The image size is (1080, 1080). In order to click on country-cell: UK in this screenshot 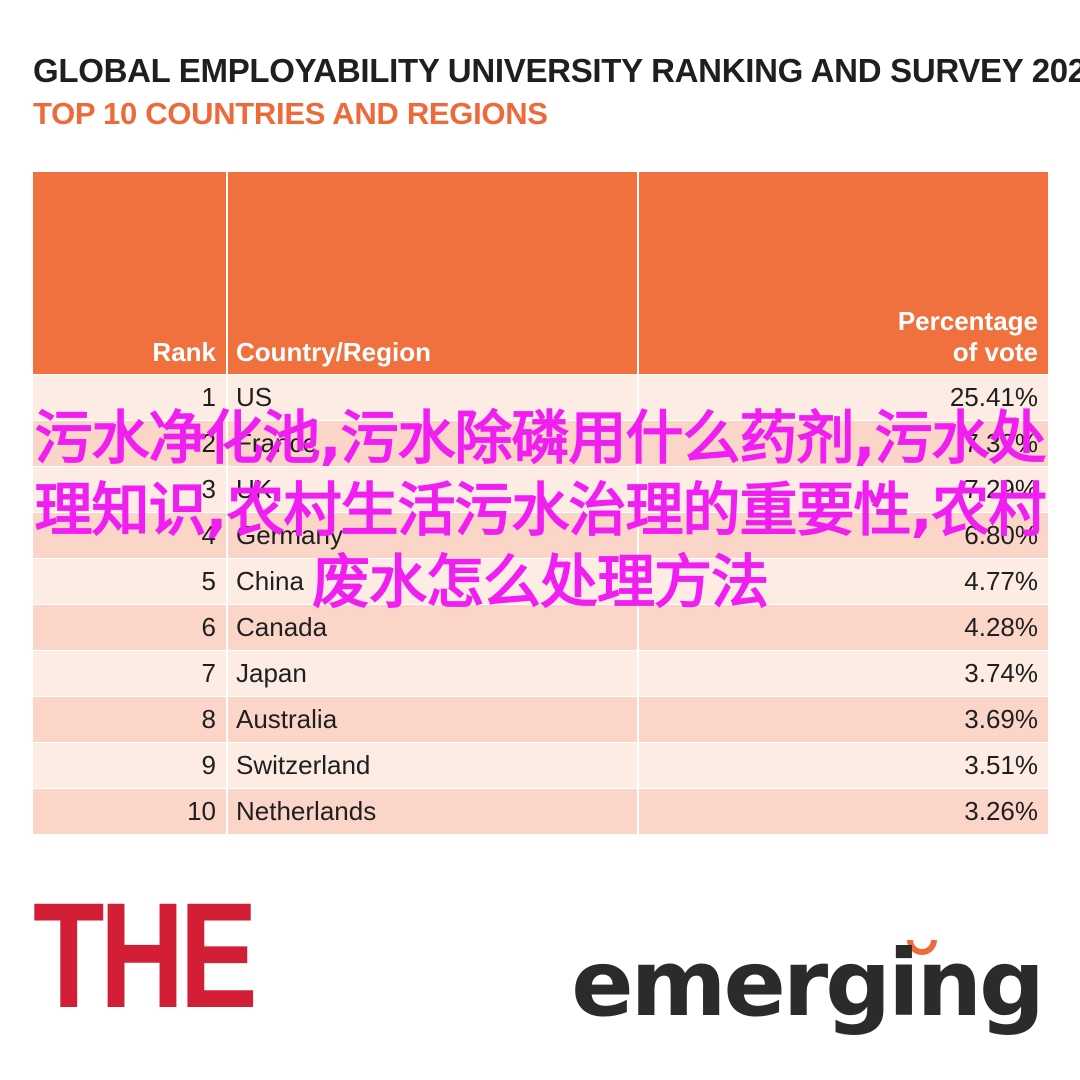, I will do `click(433, 489)`.